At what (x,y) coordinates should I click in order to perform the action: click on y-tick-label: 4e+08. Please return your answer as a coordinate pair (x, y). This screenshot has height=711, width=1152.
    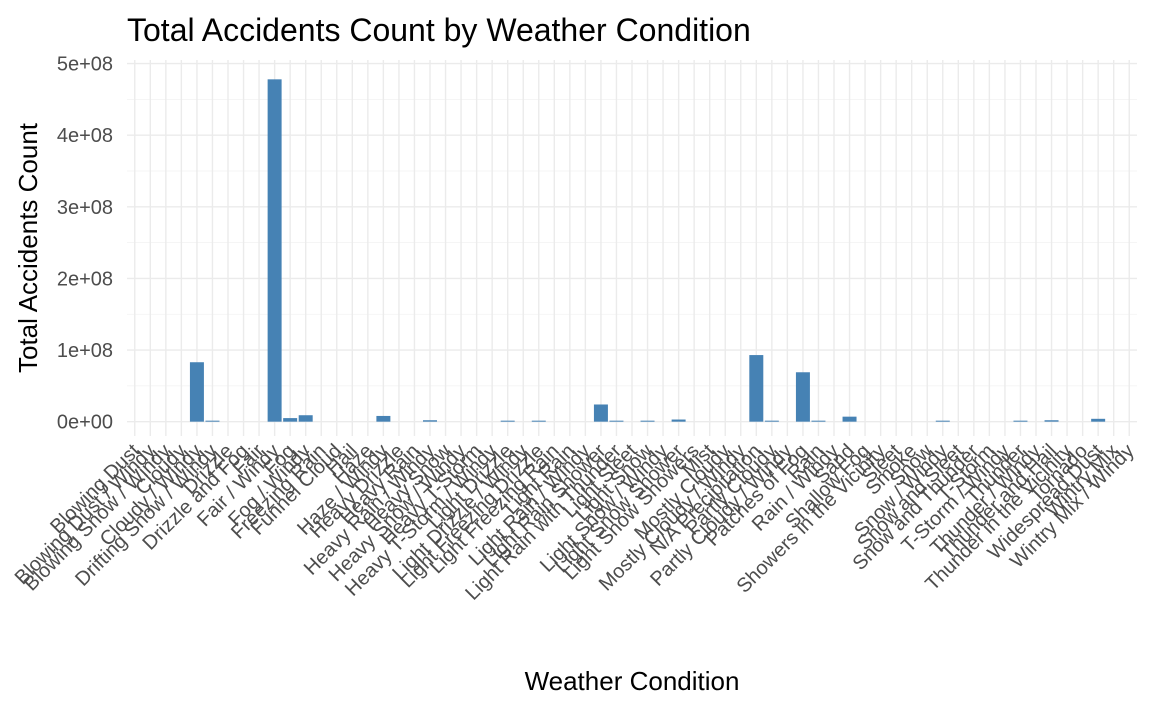
    Looking at the image, I should click on (85, 136).